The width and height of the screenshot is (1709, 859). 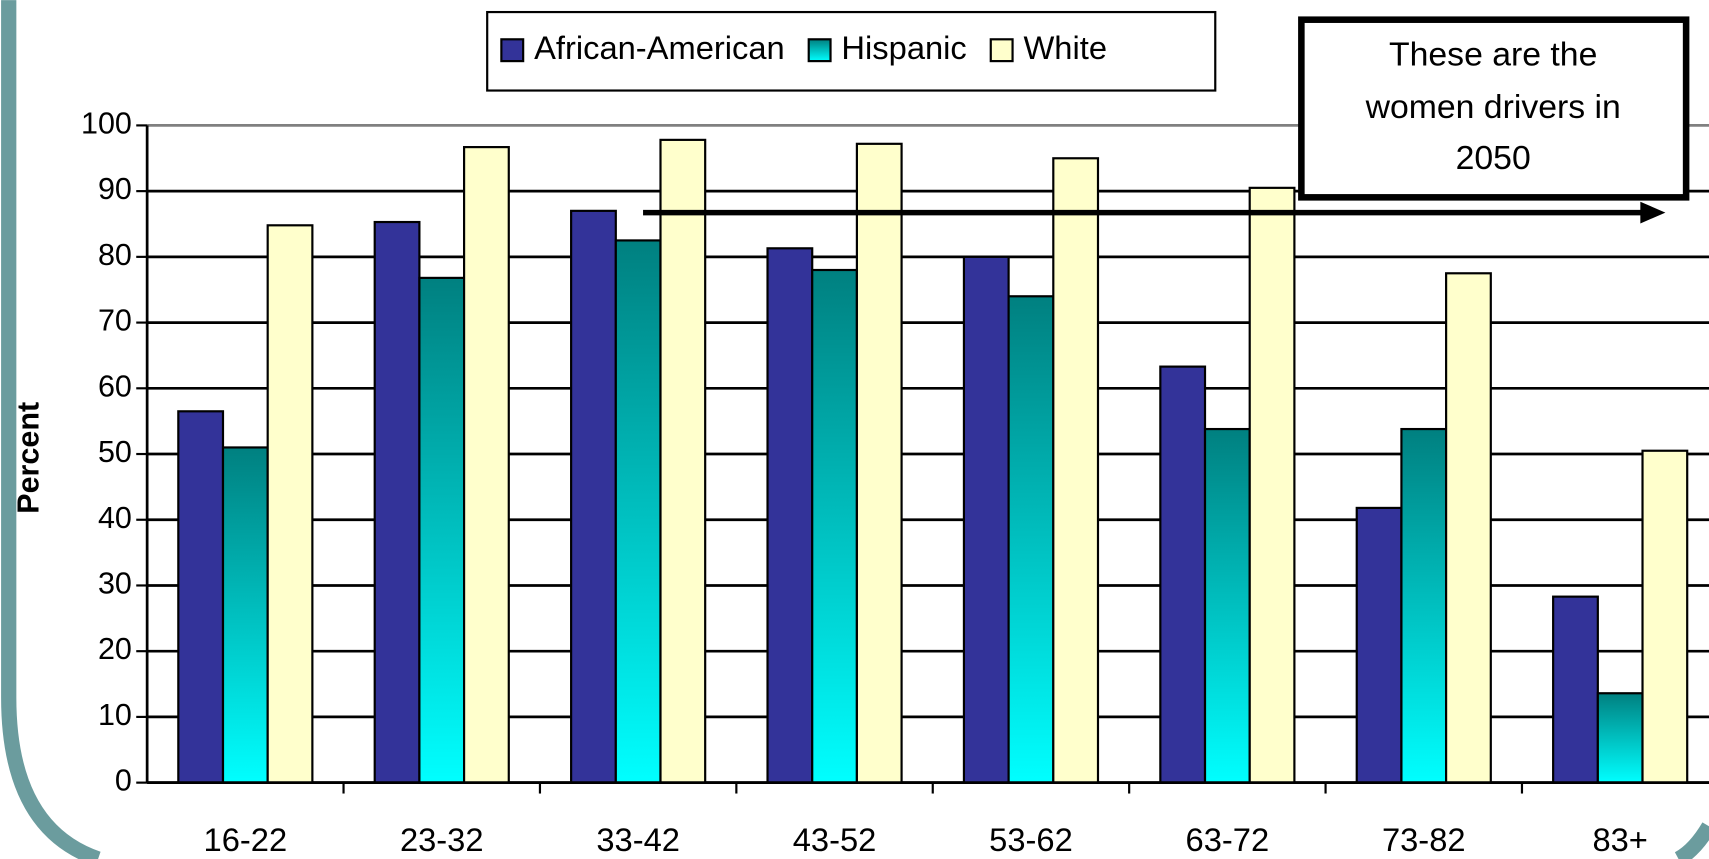 I want to click on y-tick-label: 100, so click(x=106, y=123).